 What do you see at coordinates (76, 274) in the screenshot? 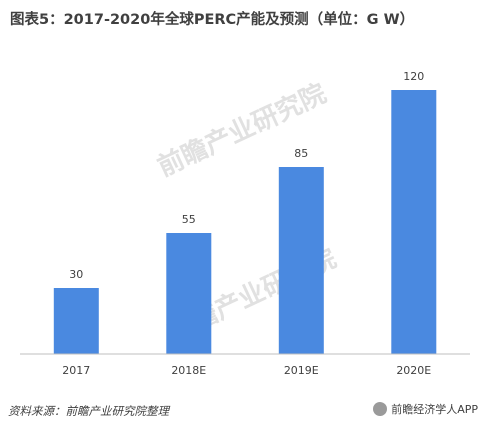
I see `data-label-2017: 30` at bounding box center [76, 274].